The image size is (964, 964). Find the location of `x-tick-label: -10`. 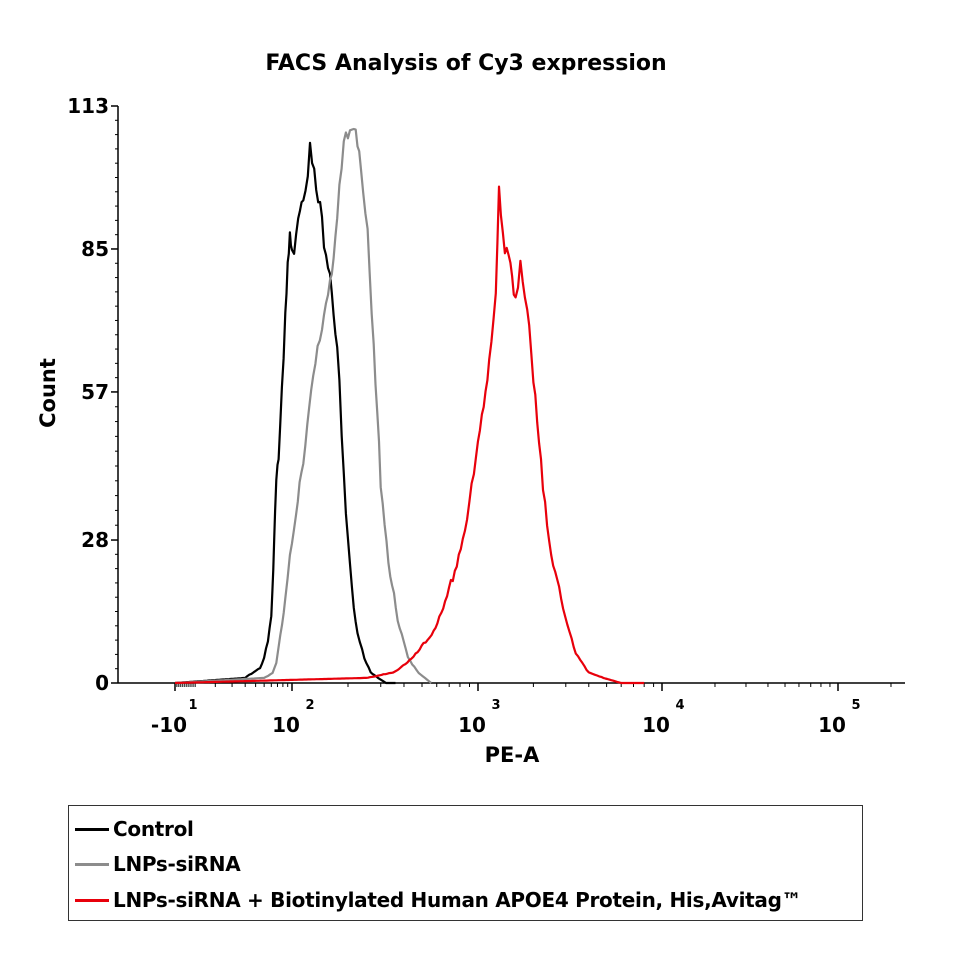

x-tick-label: -10 is located at coordinates (169, 725).